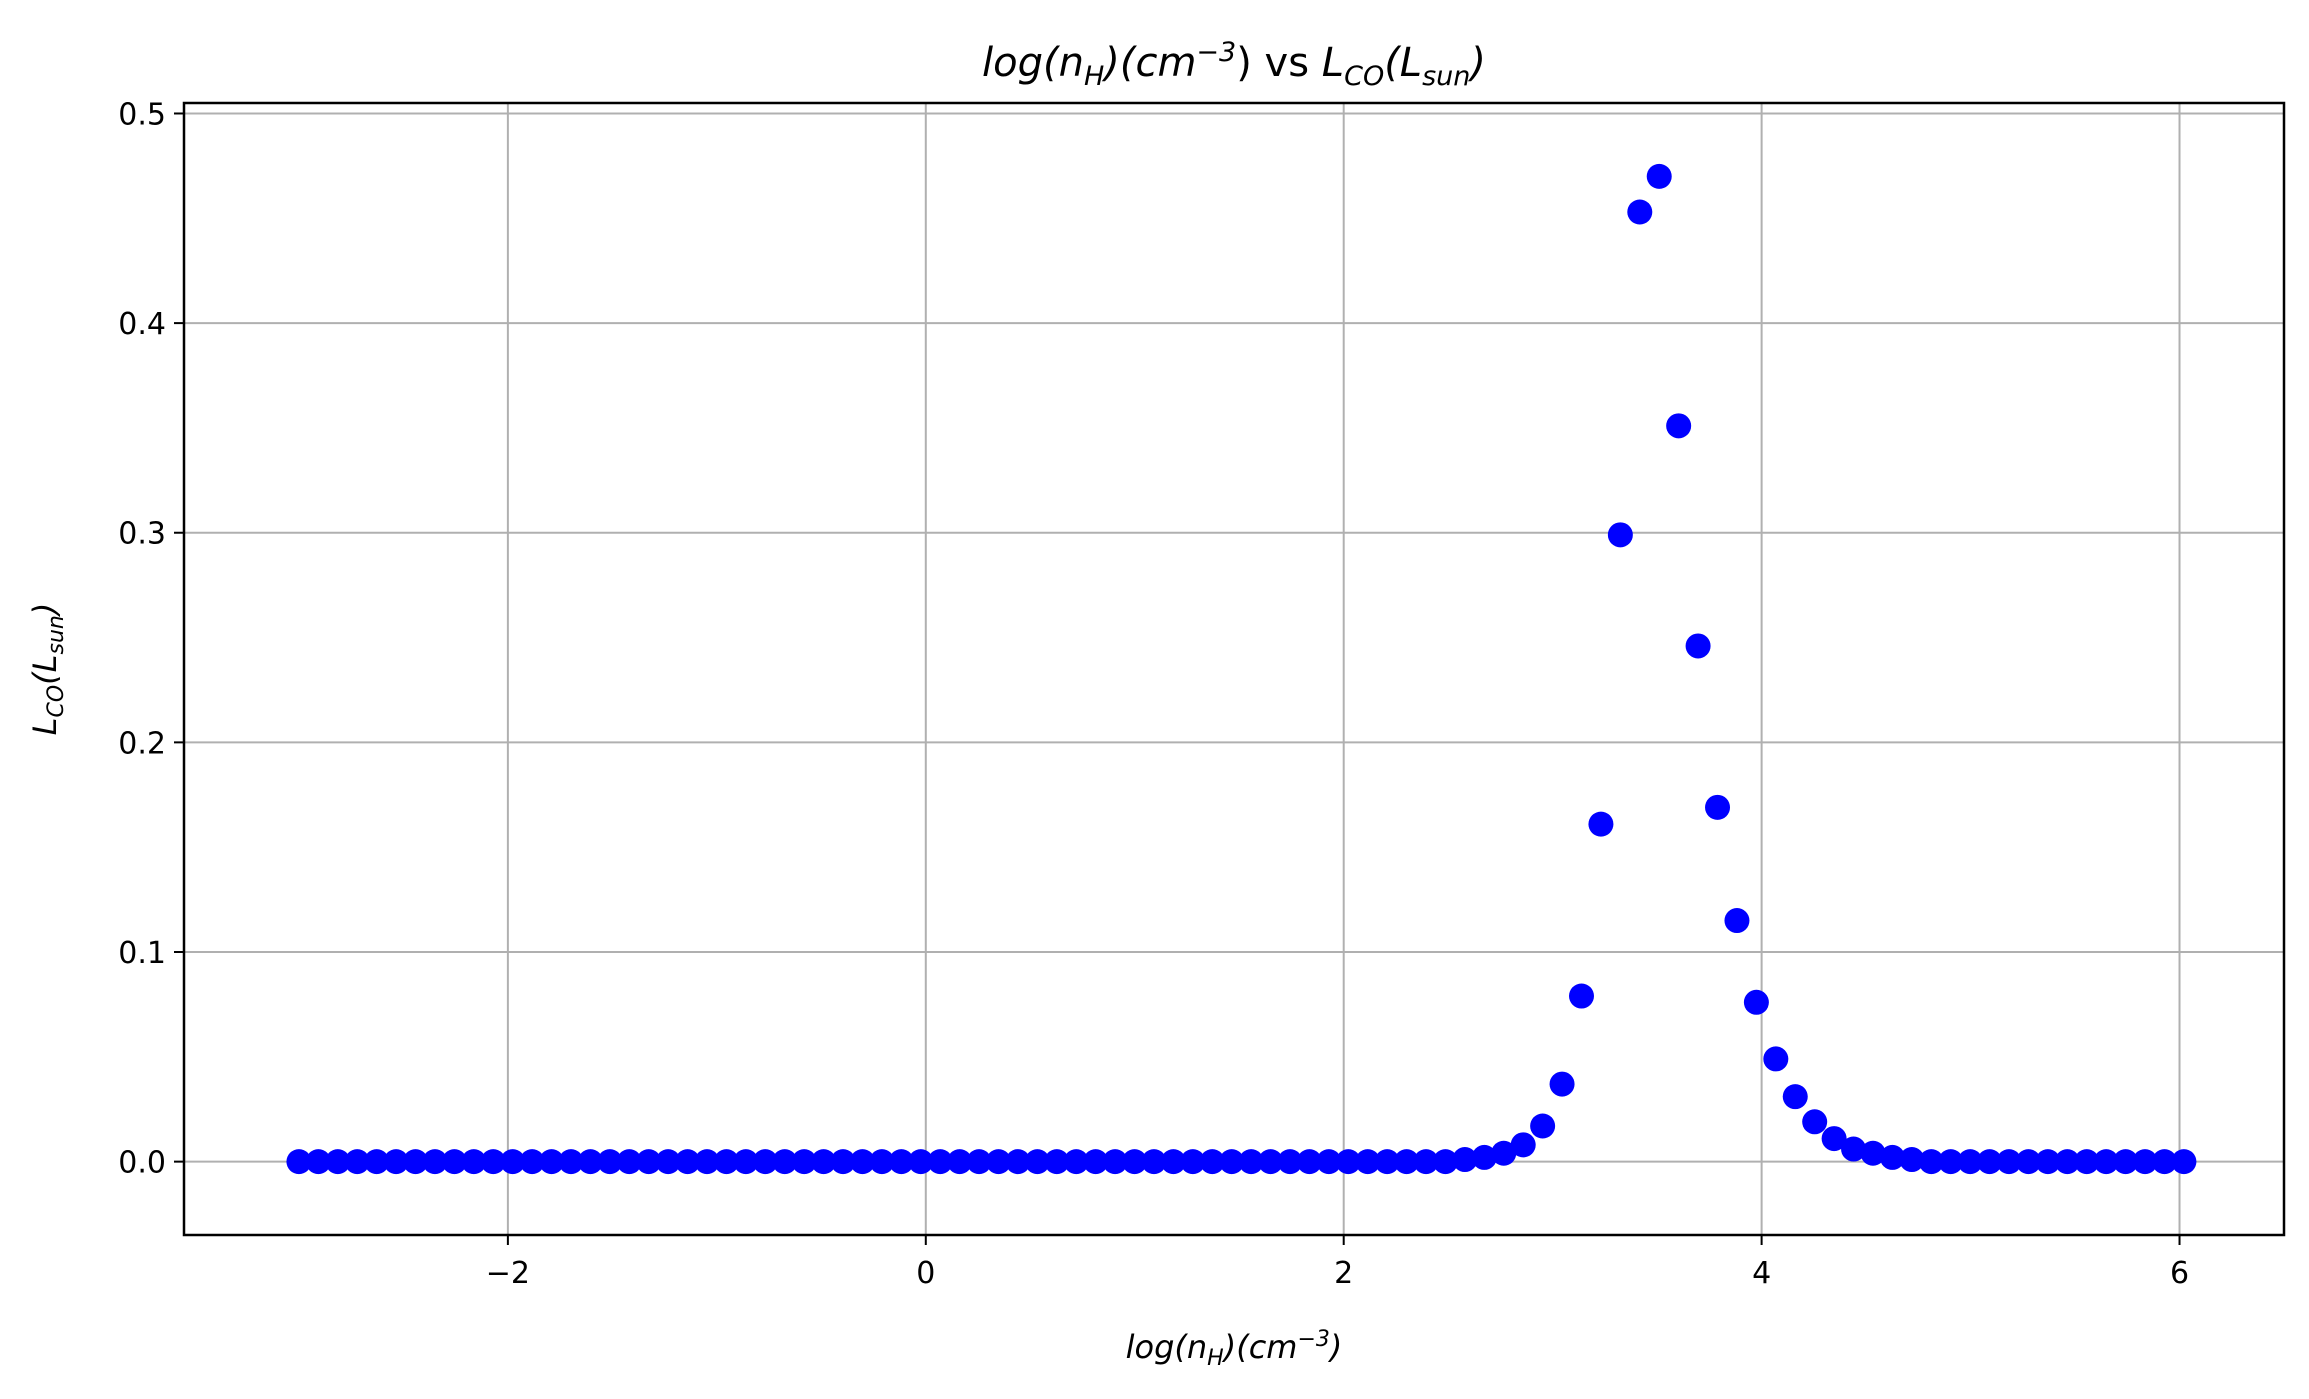 The image size is (2309, 1399). I want to click on y-tick-label: 0.4, so click(142, 324).